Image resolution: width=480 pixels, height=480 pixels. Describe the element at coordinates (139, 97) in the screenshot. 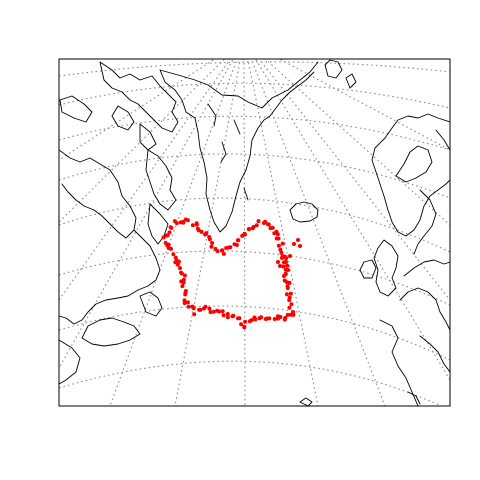

I see `coast-arctic-archipelago` at that location.